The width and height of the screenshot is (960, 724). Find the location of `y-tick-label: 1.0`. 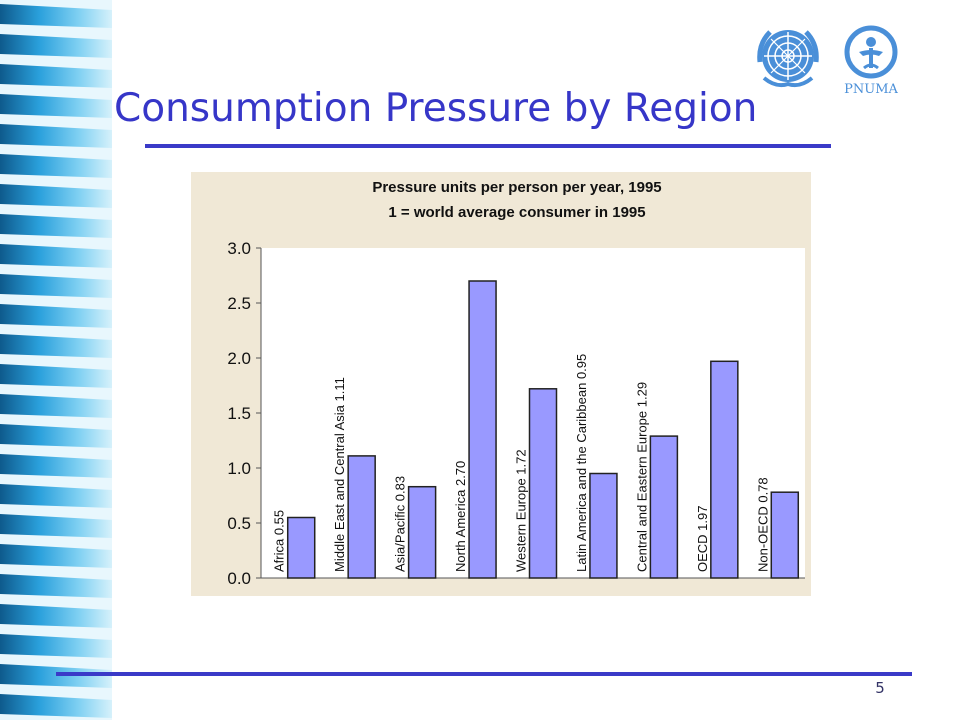

y-tick-label: 1.0 is located at coordinates (239, 468).